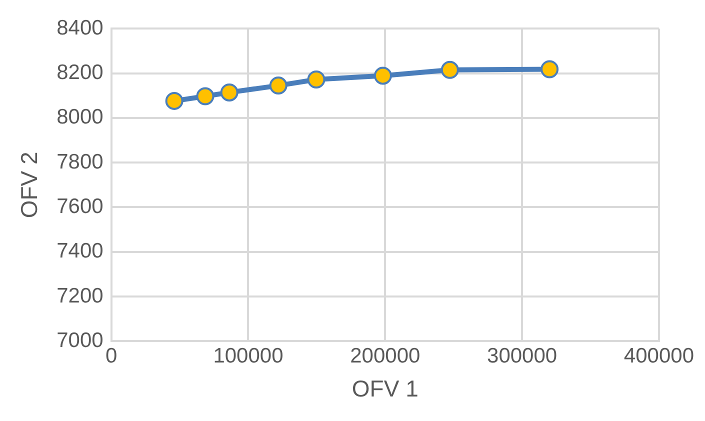  I want to click on x-axis-title: OFV 1, so click(385, 389).